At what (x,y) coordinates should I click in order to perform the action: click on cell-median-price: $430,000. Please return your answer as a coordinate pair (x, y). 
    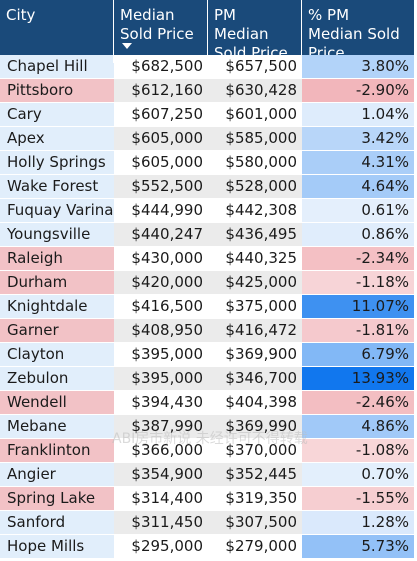
    Looking at the image, I should click on (161, 258).